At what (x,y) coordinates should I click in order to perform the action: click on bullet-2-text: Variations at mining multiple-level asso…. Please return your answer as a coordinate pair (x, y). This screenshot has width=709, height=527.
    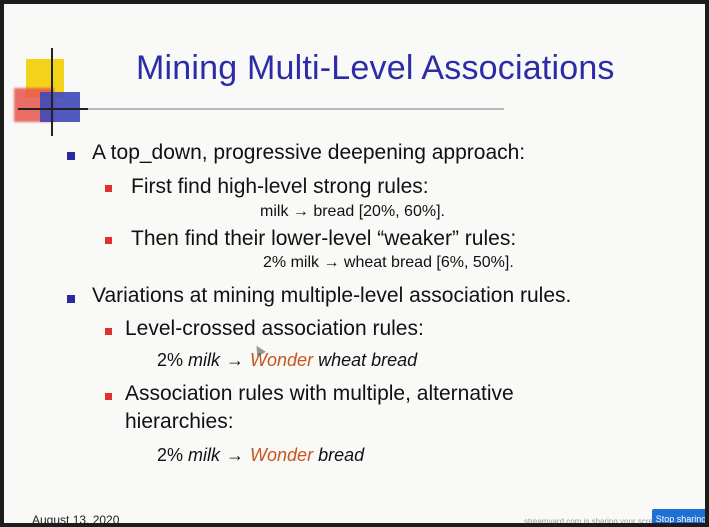
    Looking at the image, I should click on (332, 295).